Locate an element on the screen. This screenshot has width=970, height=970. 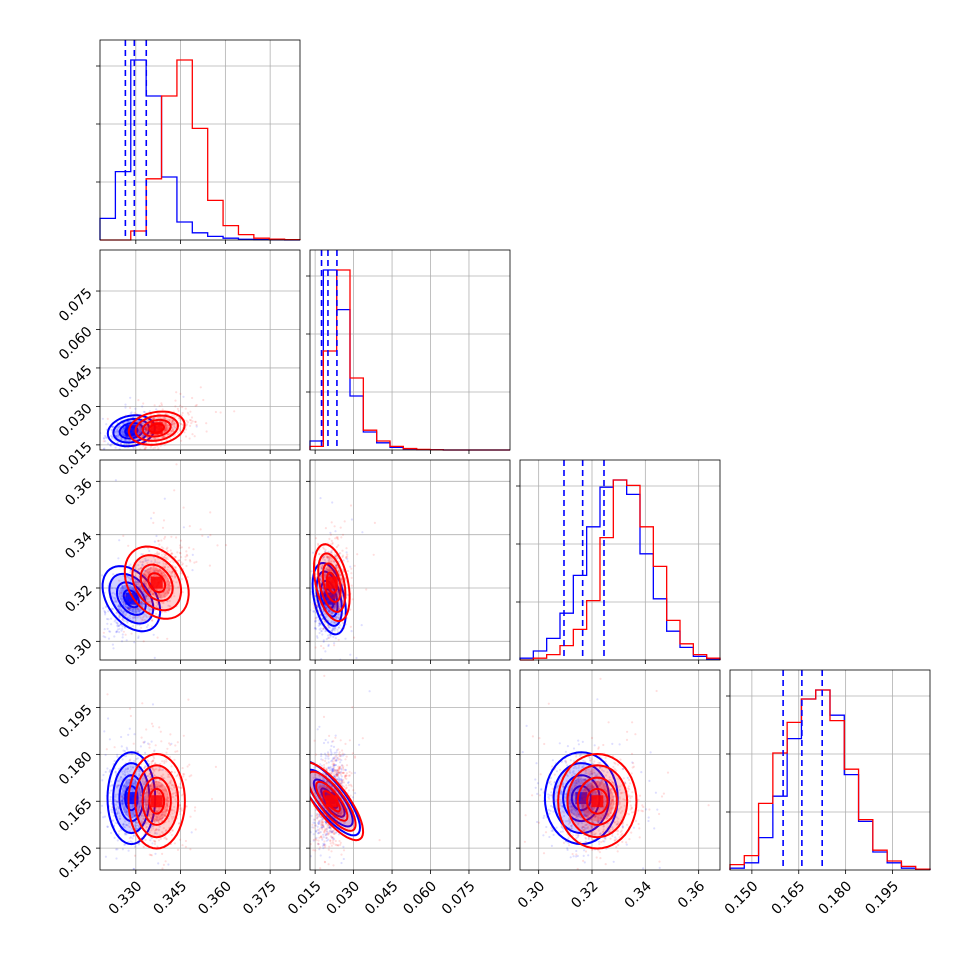
y-tick-label: 0.030 is located at coordinates (76, 421).